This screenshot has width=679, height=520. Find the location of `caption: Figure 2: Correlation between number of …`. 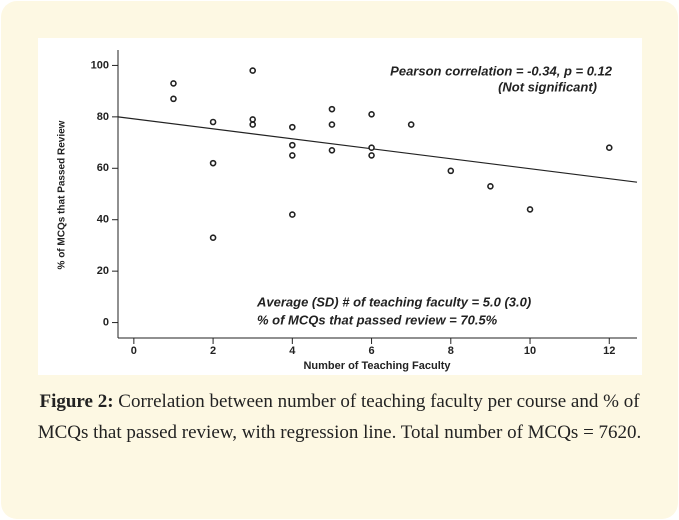

caption: Figure 2: Correlation between number of … is located at coordinates (339, 417).